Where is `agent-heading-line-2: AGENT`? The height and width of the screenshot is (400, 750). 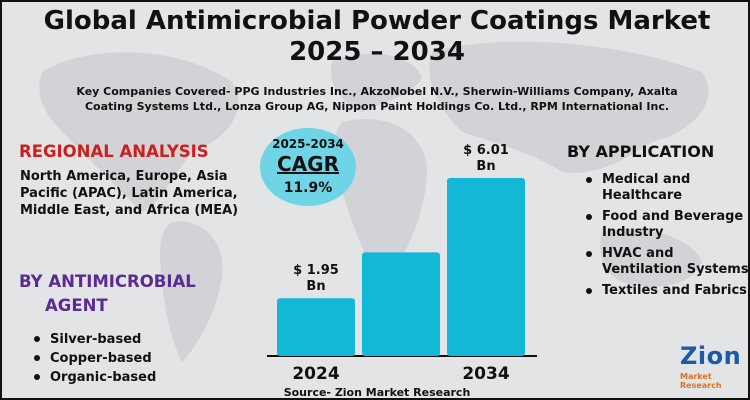
agent-heading-line-2: AGENT is located at coordinates (76, 305).